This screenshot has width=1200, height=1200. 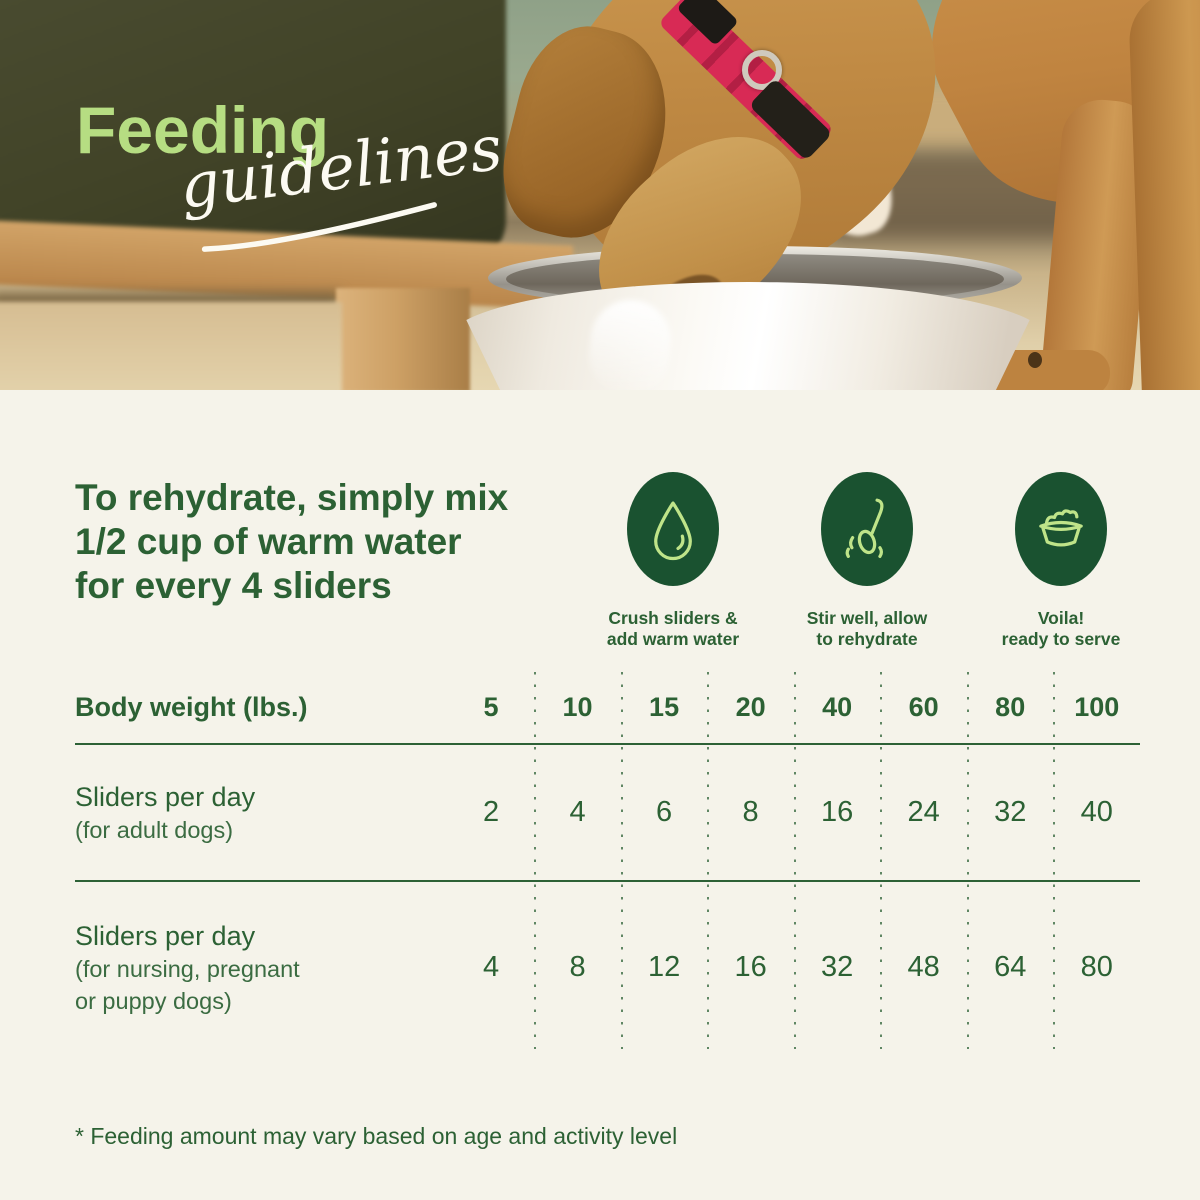 I want to click on body-weight-header: Body weight (lbs.), so click(x=191, y=707).